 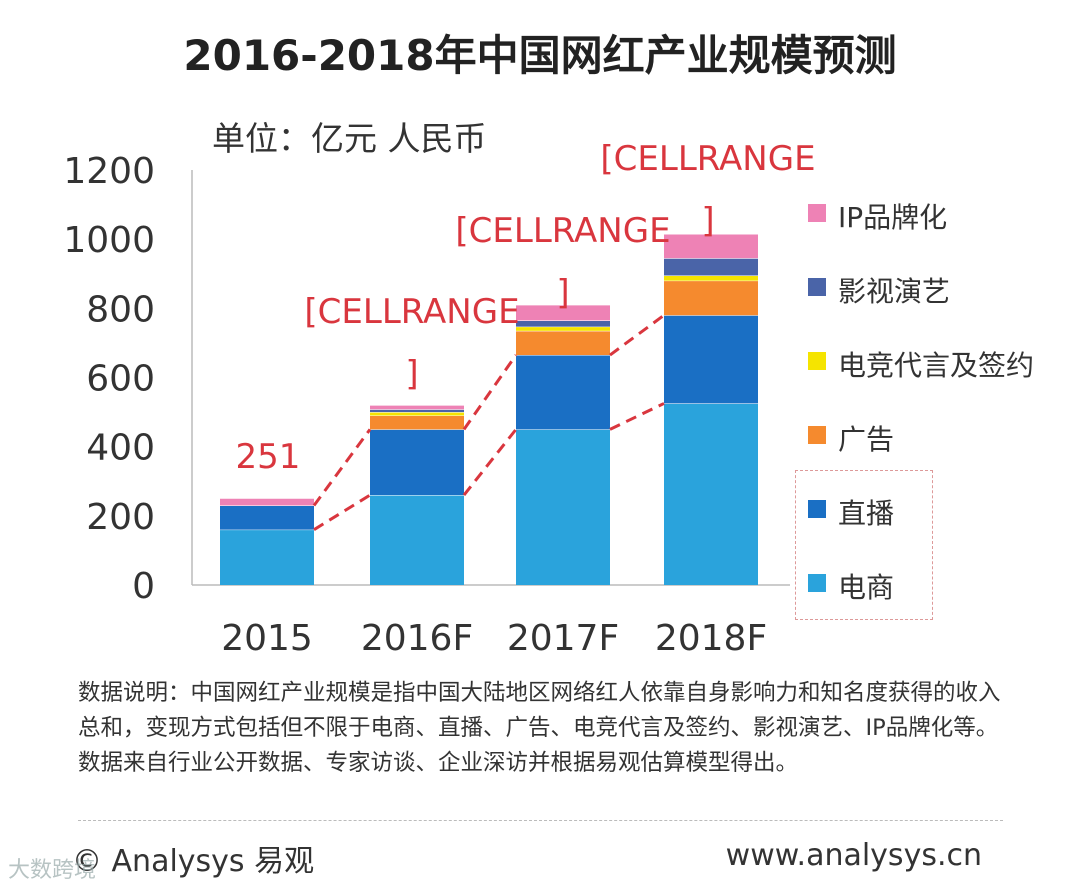 I want to click on x-tick-label: 2015, so click(x=267, y=638).